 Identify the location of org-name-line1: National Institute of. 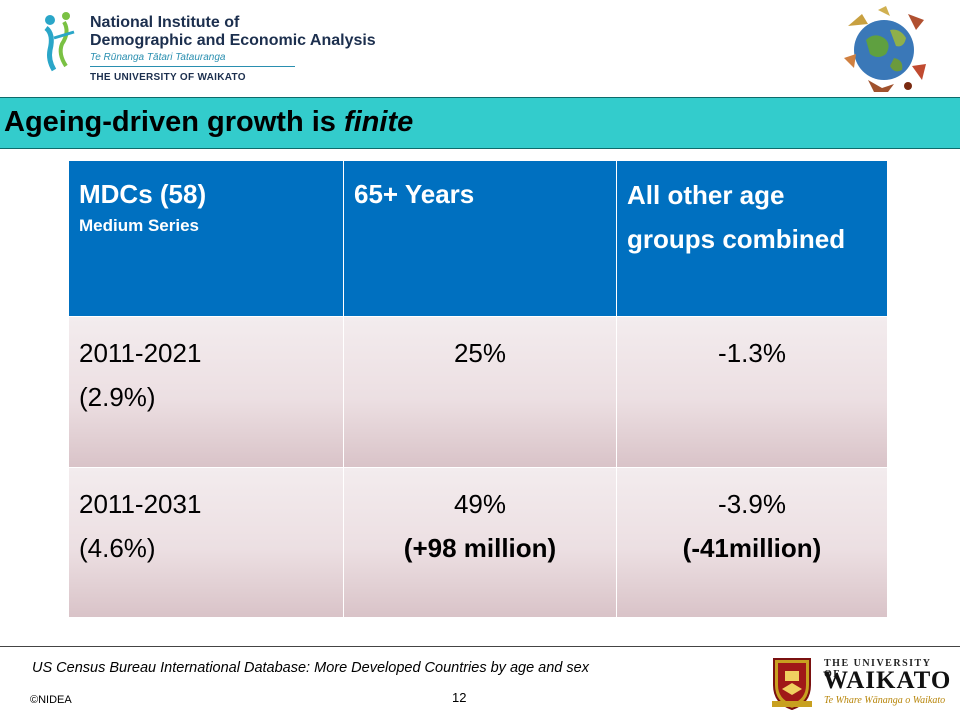
(165, 22).